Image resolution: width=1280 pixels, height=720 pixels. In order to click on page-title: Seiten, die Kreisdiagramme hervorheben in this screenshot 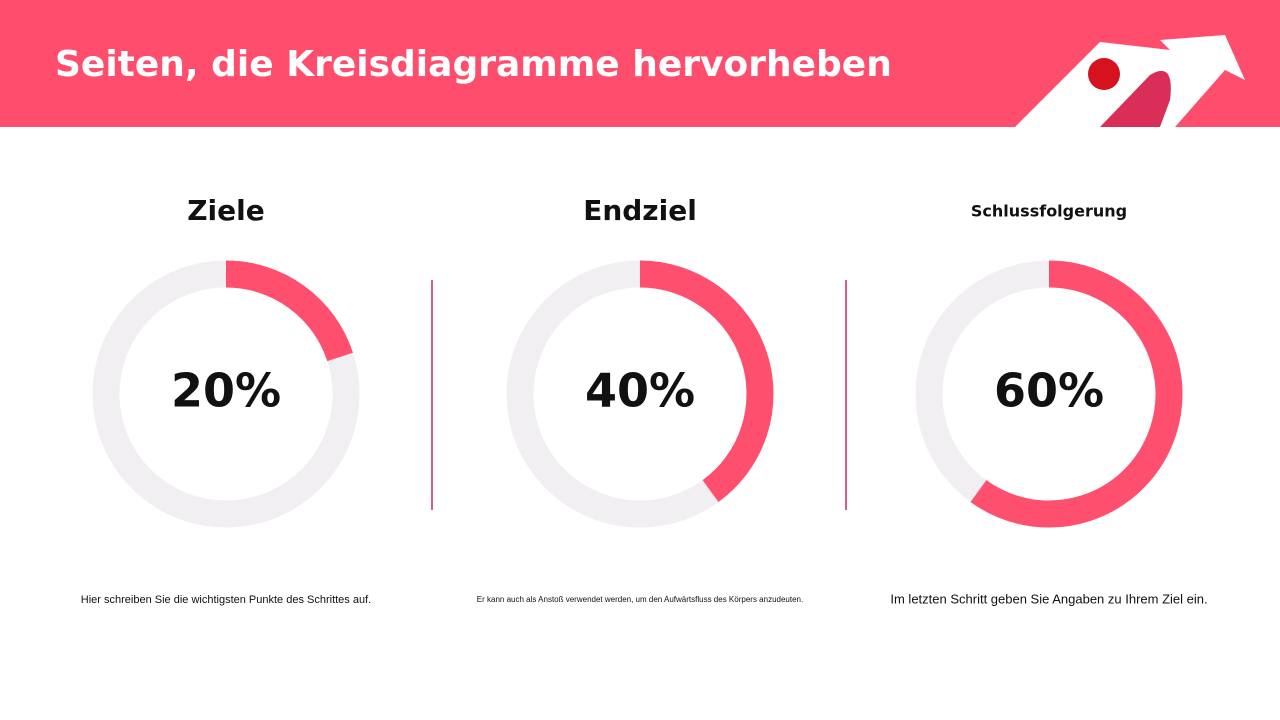, I will do `click(473, 64)`.